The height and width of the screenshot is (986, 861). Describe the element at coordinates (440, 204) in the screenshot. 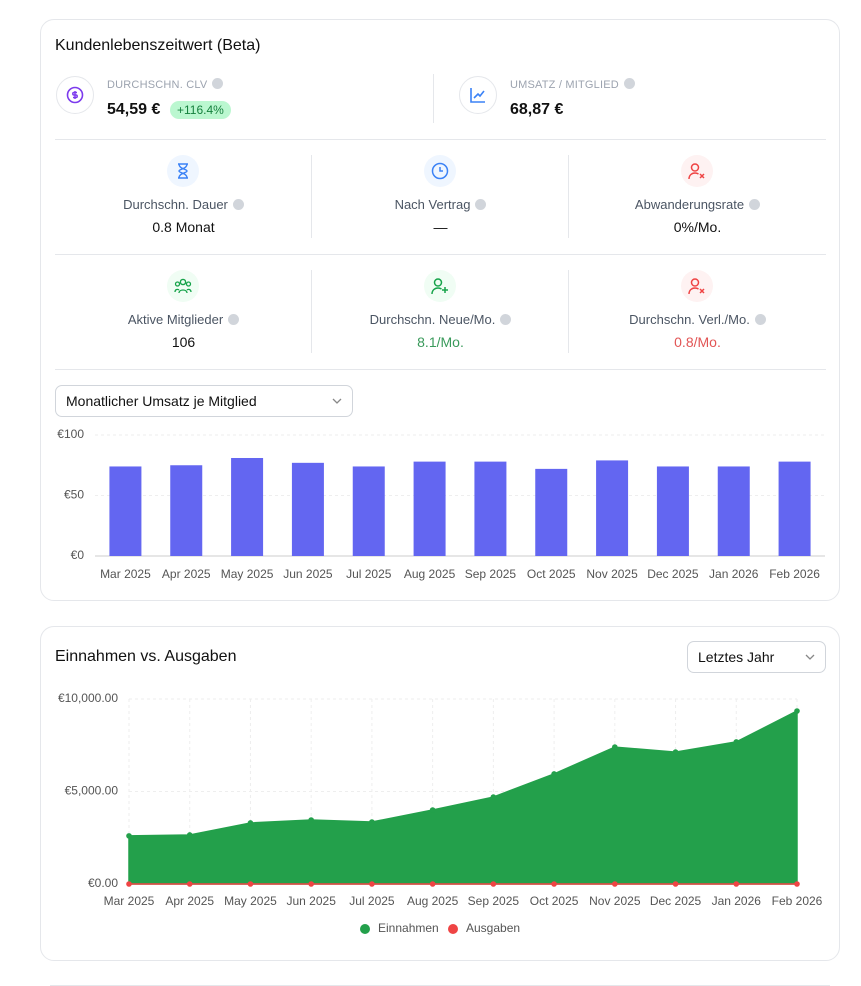

I see `stat-label: Nach Vertrag` at that location.